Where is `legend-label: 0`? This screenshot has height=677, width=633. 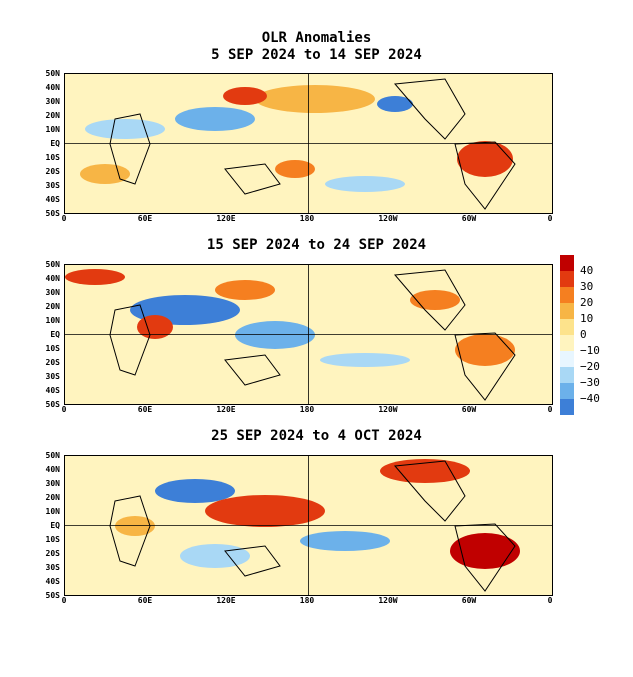
legend-label: 0 is located at coordinates (583, 334).